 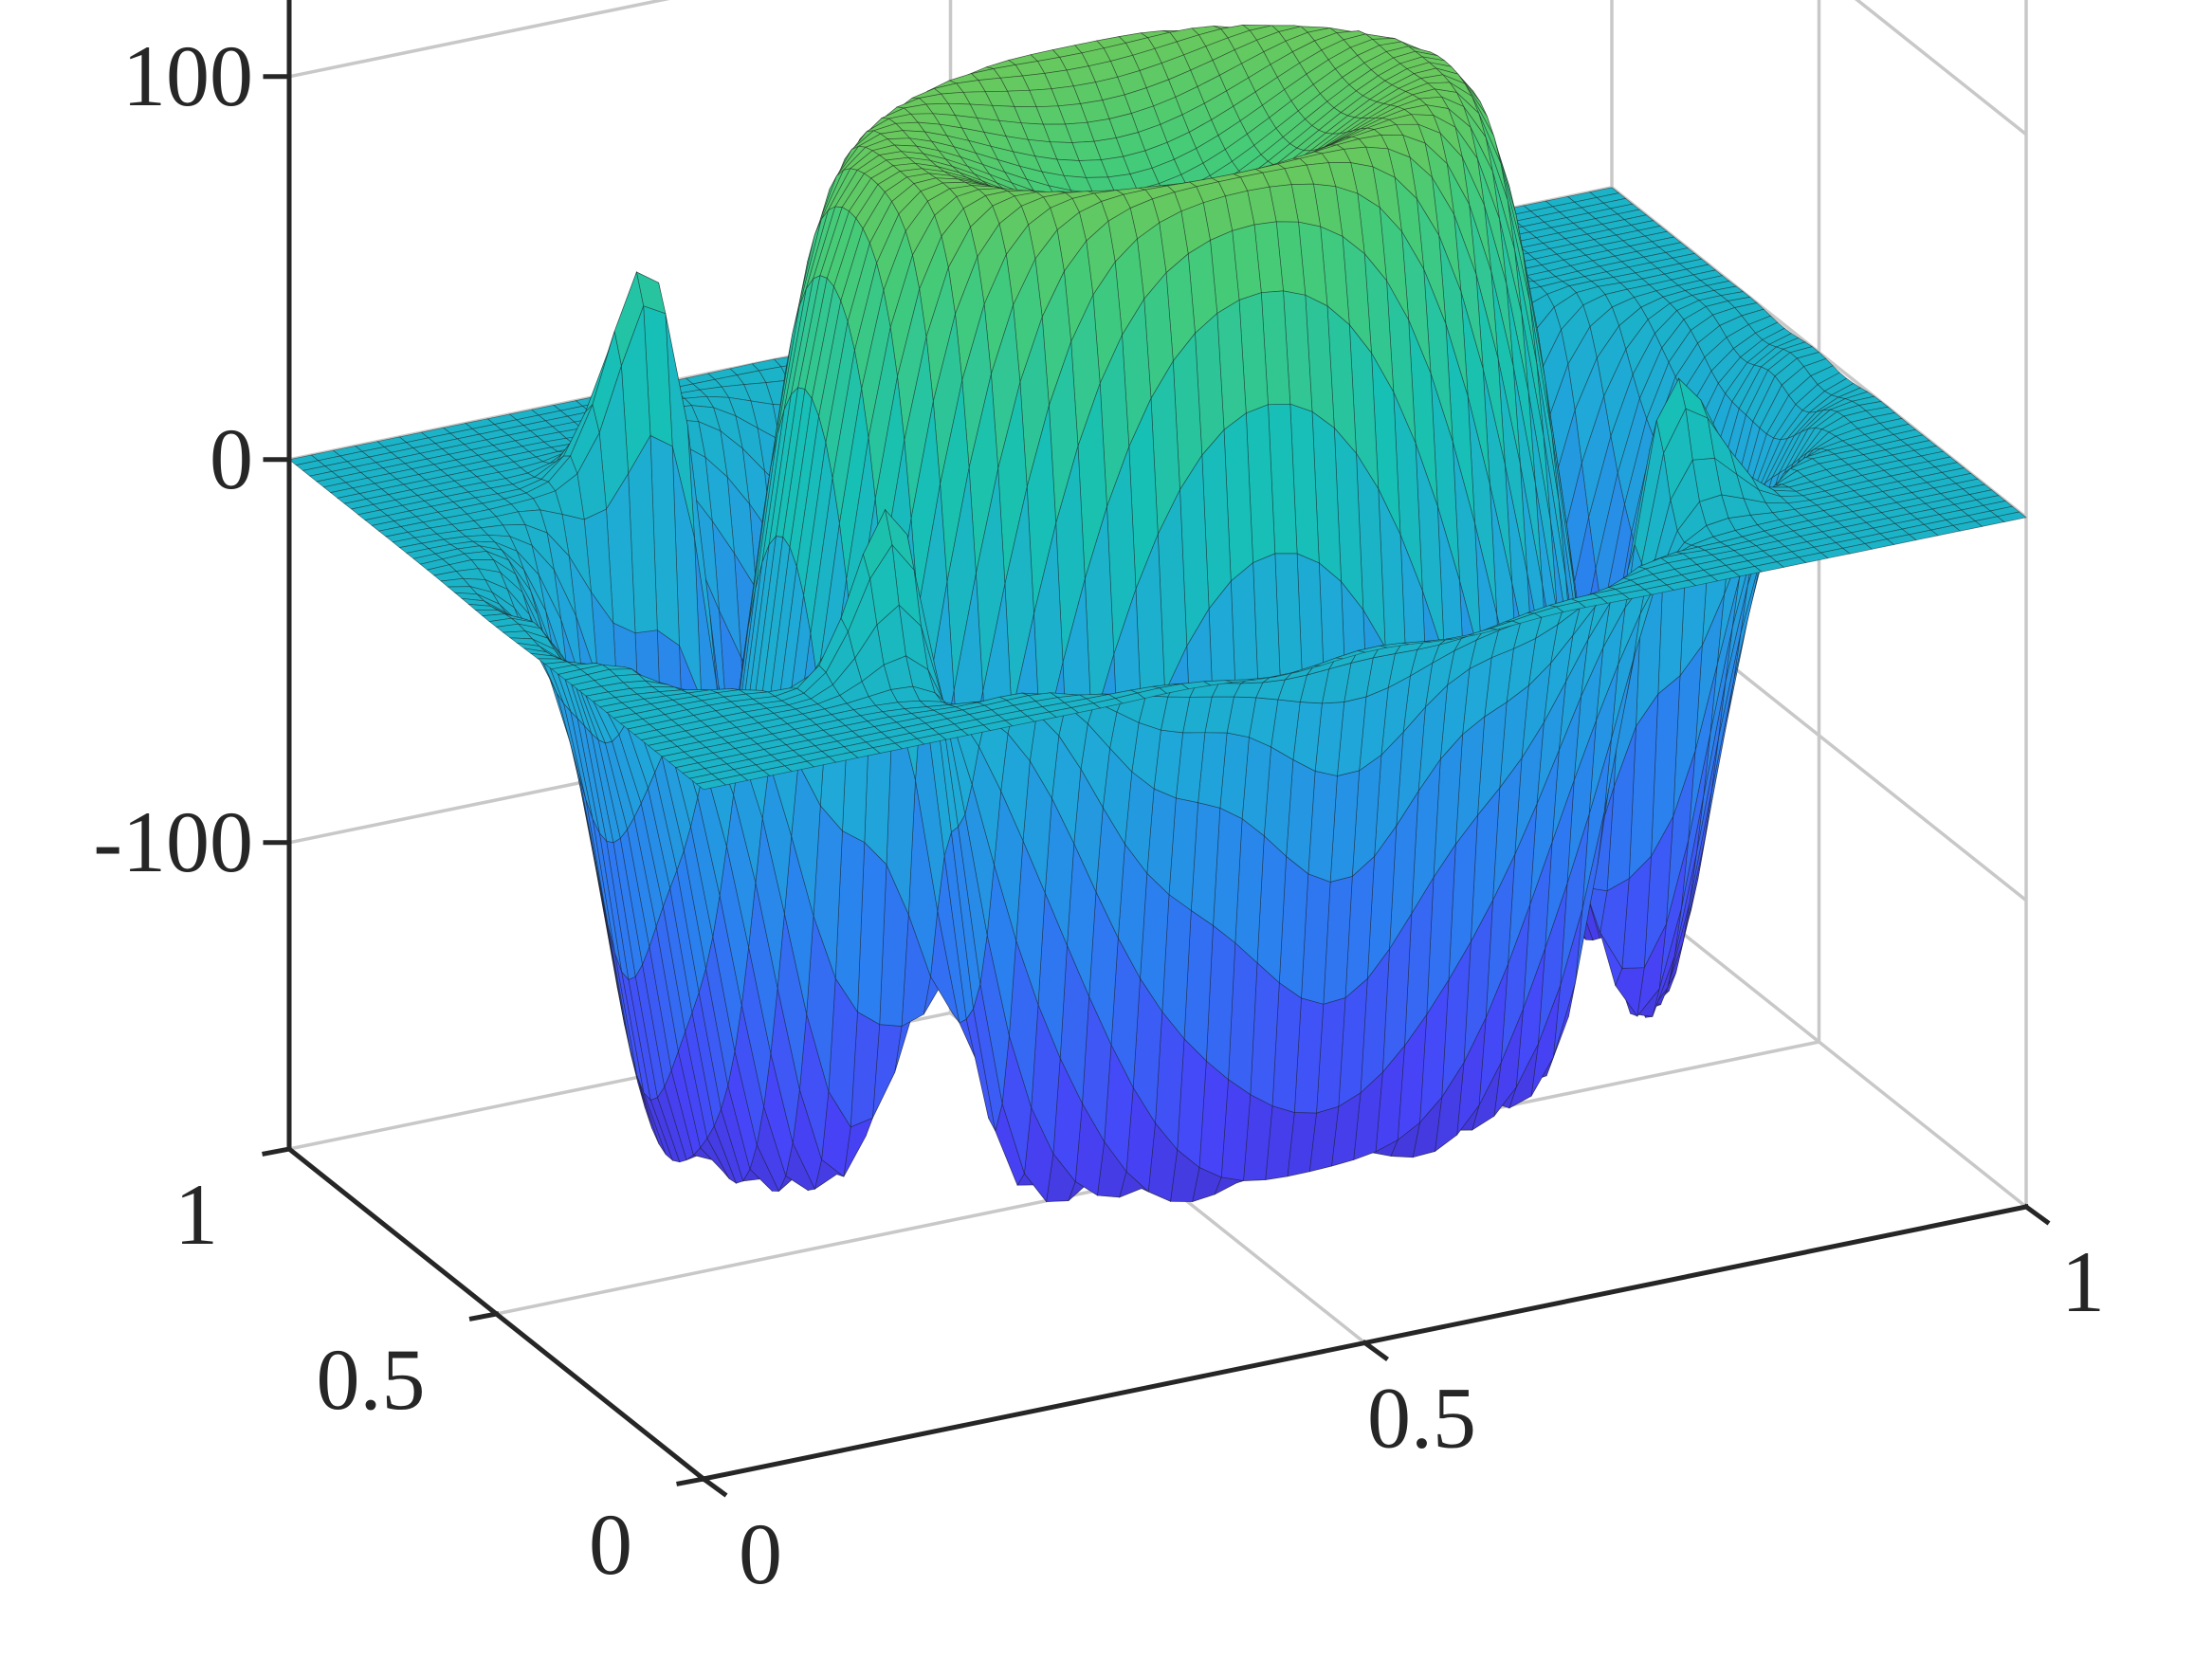 What do you see at coordinates (173, 841) in the screenshot?
I see `z-tick-label: -100` at bounding box center [173, 841].